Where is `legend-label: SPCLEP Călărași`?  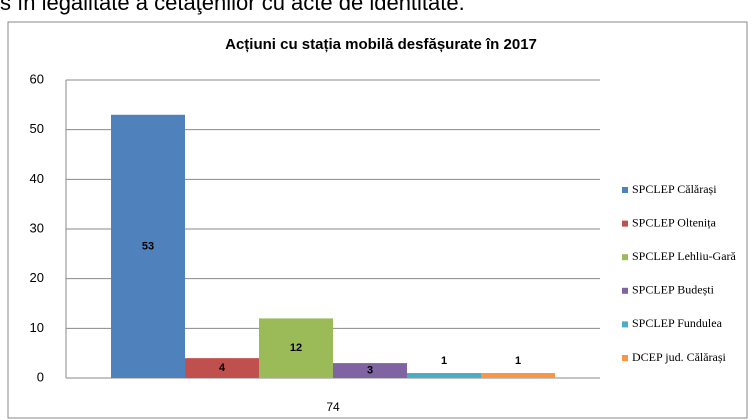 legend-label: SPCLEP Călărași is located at coordinates (674, 189).